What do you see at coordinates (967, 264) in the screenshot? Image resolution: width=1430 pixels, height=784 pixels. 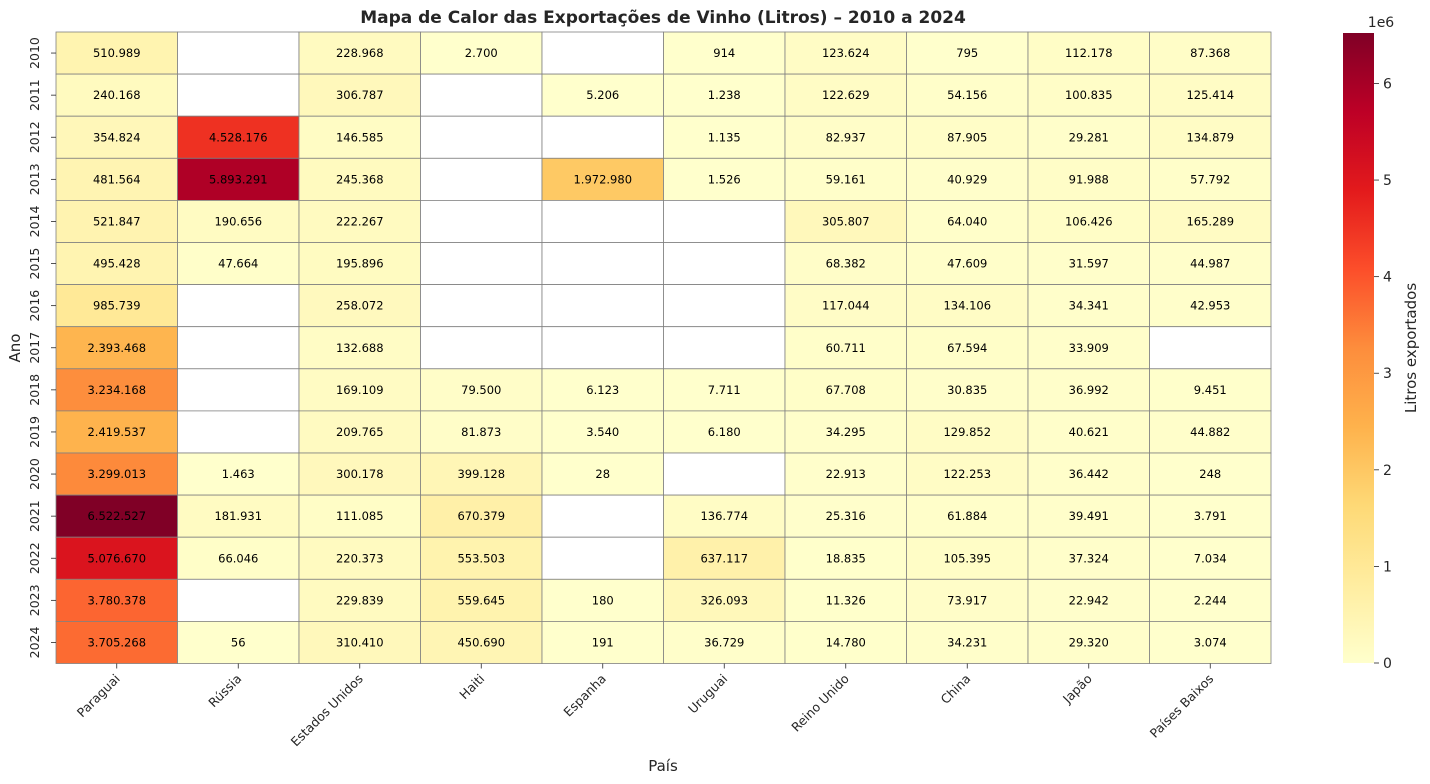 I see `cell-value-label: 47.609` at bounding box center [967, 264].